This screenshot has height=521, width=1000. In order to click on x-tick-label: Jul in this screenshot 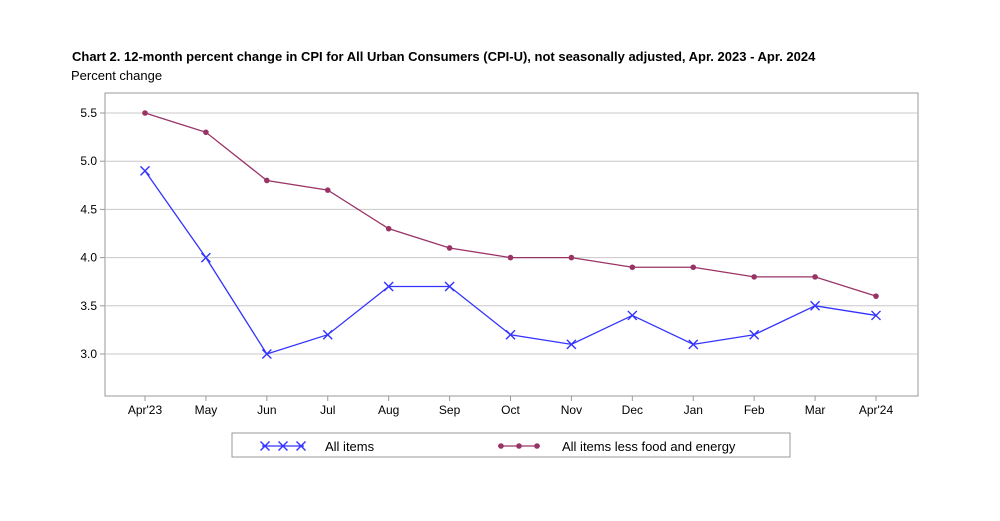, I will do `click(327, 410)`.